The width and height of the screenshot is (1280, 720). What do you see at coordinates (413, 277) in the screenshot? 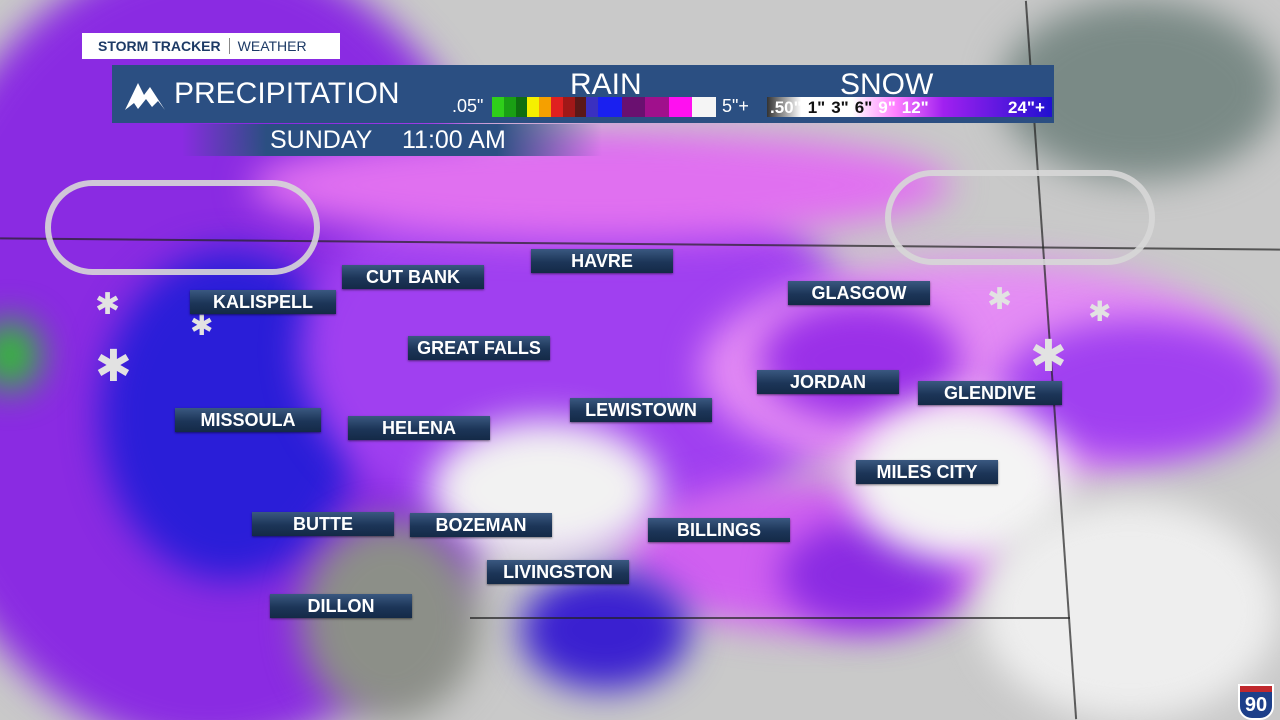
I see `city-label-cut-bank: CUT BANK` at bounding box center [413, 277].